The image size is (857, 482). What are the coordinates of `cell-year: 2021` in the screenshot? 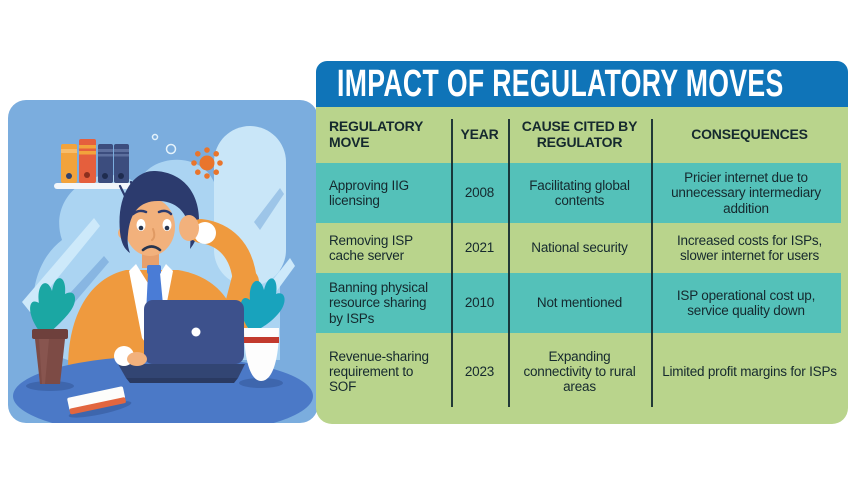 It's located at (479, 248).